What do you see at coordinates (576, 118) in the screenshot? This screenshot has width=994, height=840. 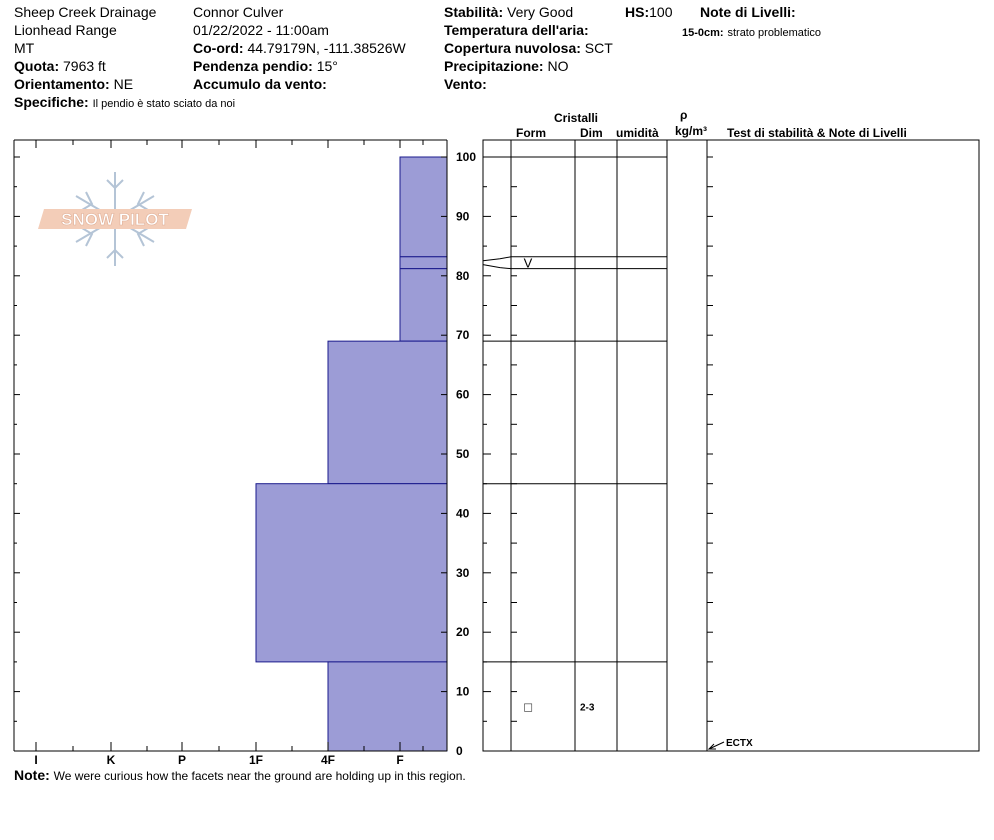 I see `crystals-header: Cristalli` at bounding box center [576, 118].